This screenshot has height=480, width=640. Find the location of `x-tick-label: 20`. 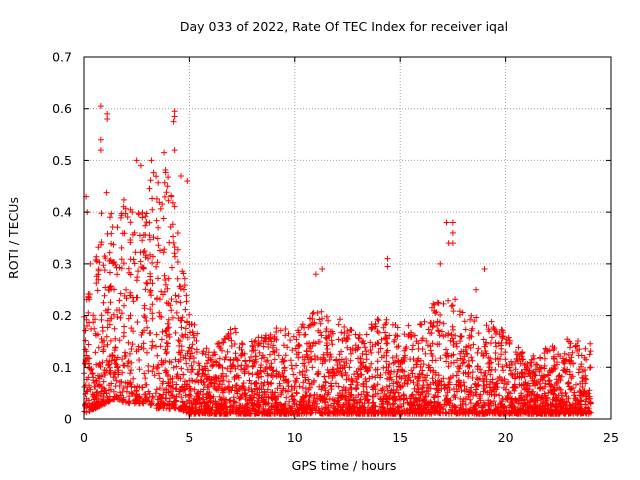

x-tick-label: 20 is located at coordinates (506, 437).